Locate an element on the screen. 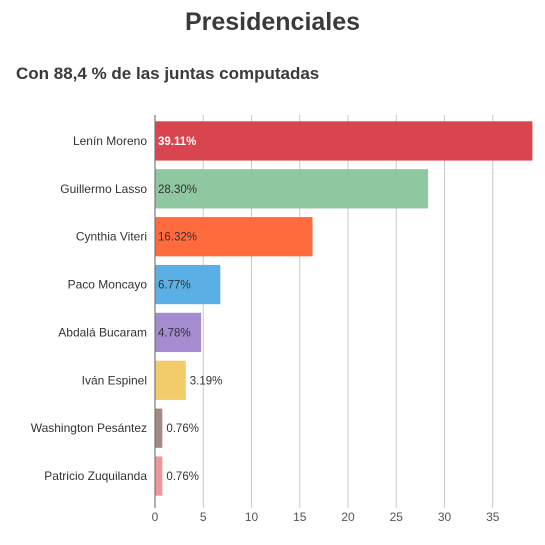 The image size is (545, 545). category-label: Guillermo Lasso is located at coordinates (103, 189).